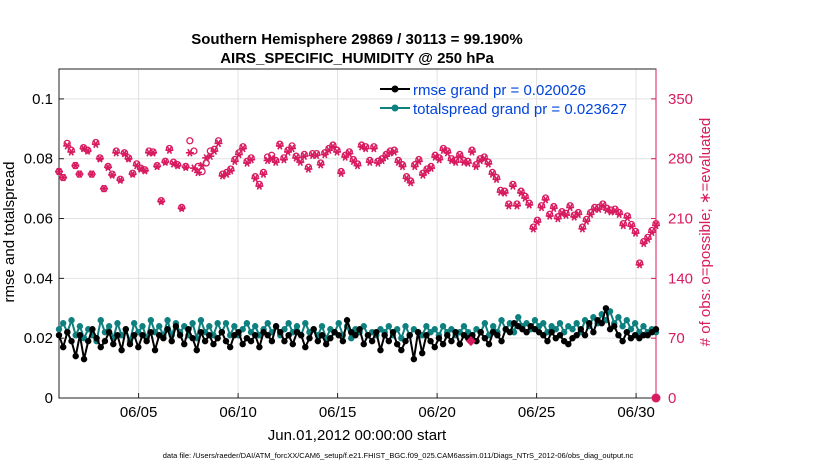 Image resolution: width=830 pixels, height=470 pixels. What do you see at coordinates (705, 232) in the screenshot?
I see `y-axis-right-label: # of obs: o=possible; ∗=evaluated` at bounding box center [705, 232].